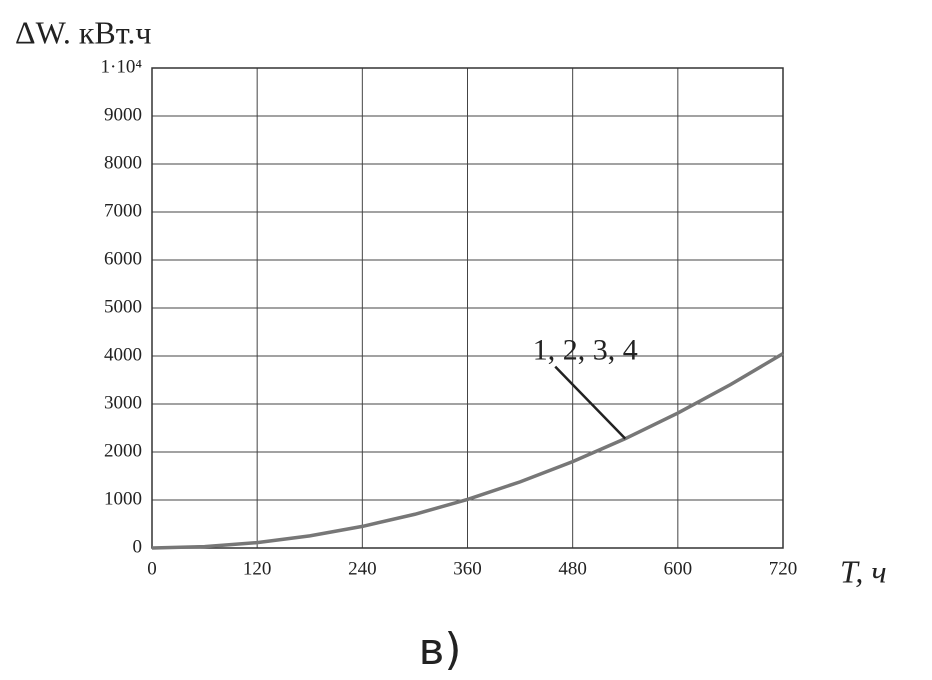 The width and height of the screenshot is (932, 680). I want to click on y-tick-label: 9000, so click(123, 114).